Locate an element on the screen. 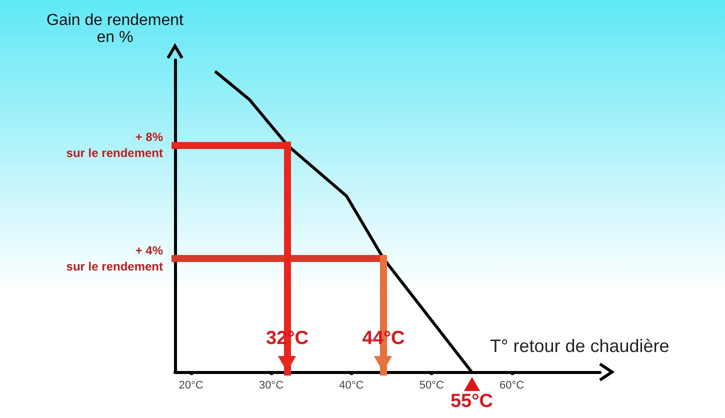  x-tick-label: 30°C is located at coordinates (271, 386).